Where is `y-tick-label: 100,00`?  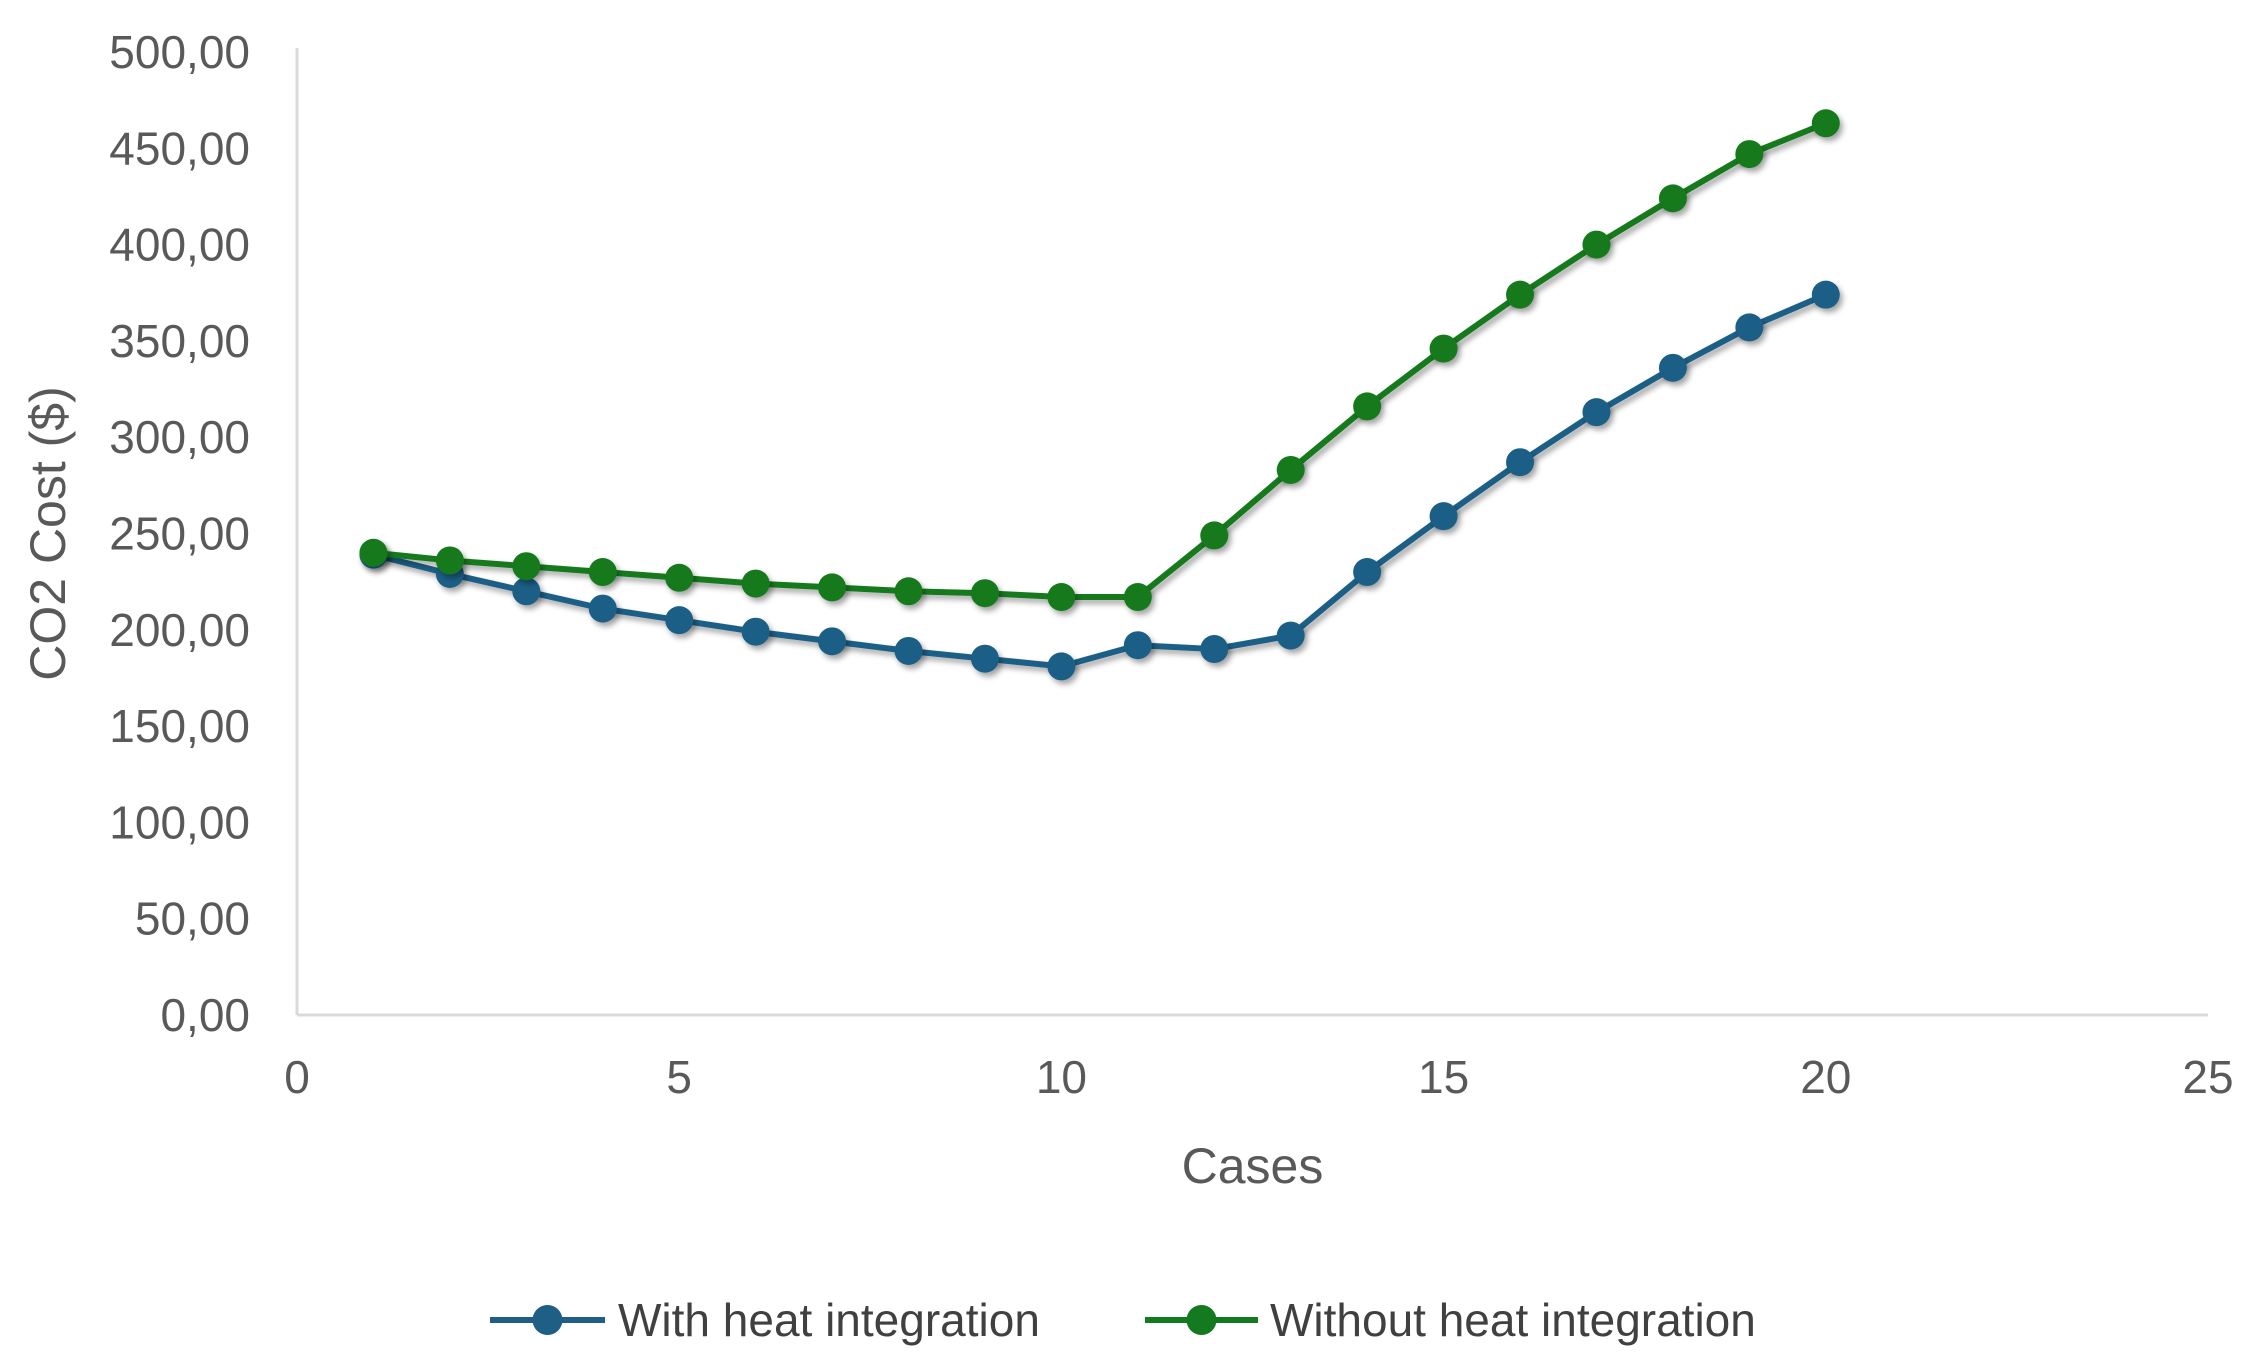 y-tick-label: 100,00 is located at coordinates (179, 822).